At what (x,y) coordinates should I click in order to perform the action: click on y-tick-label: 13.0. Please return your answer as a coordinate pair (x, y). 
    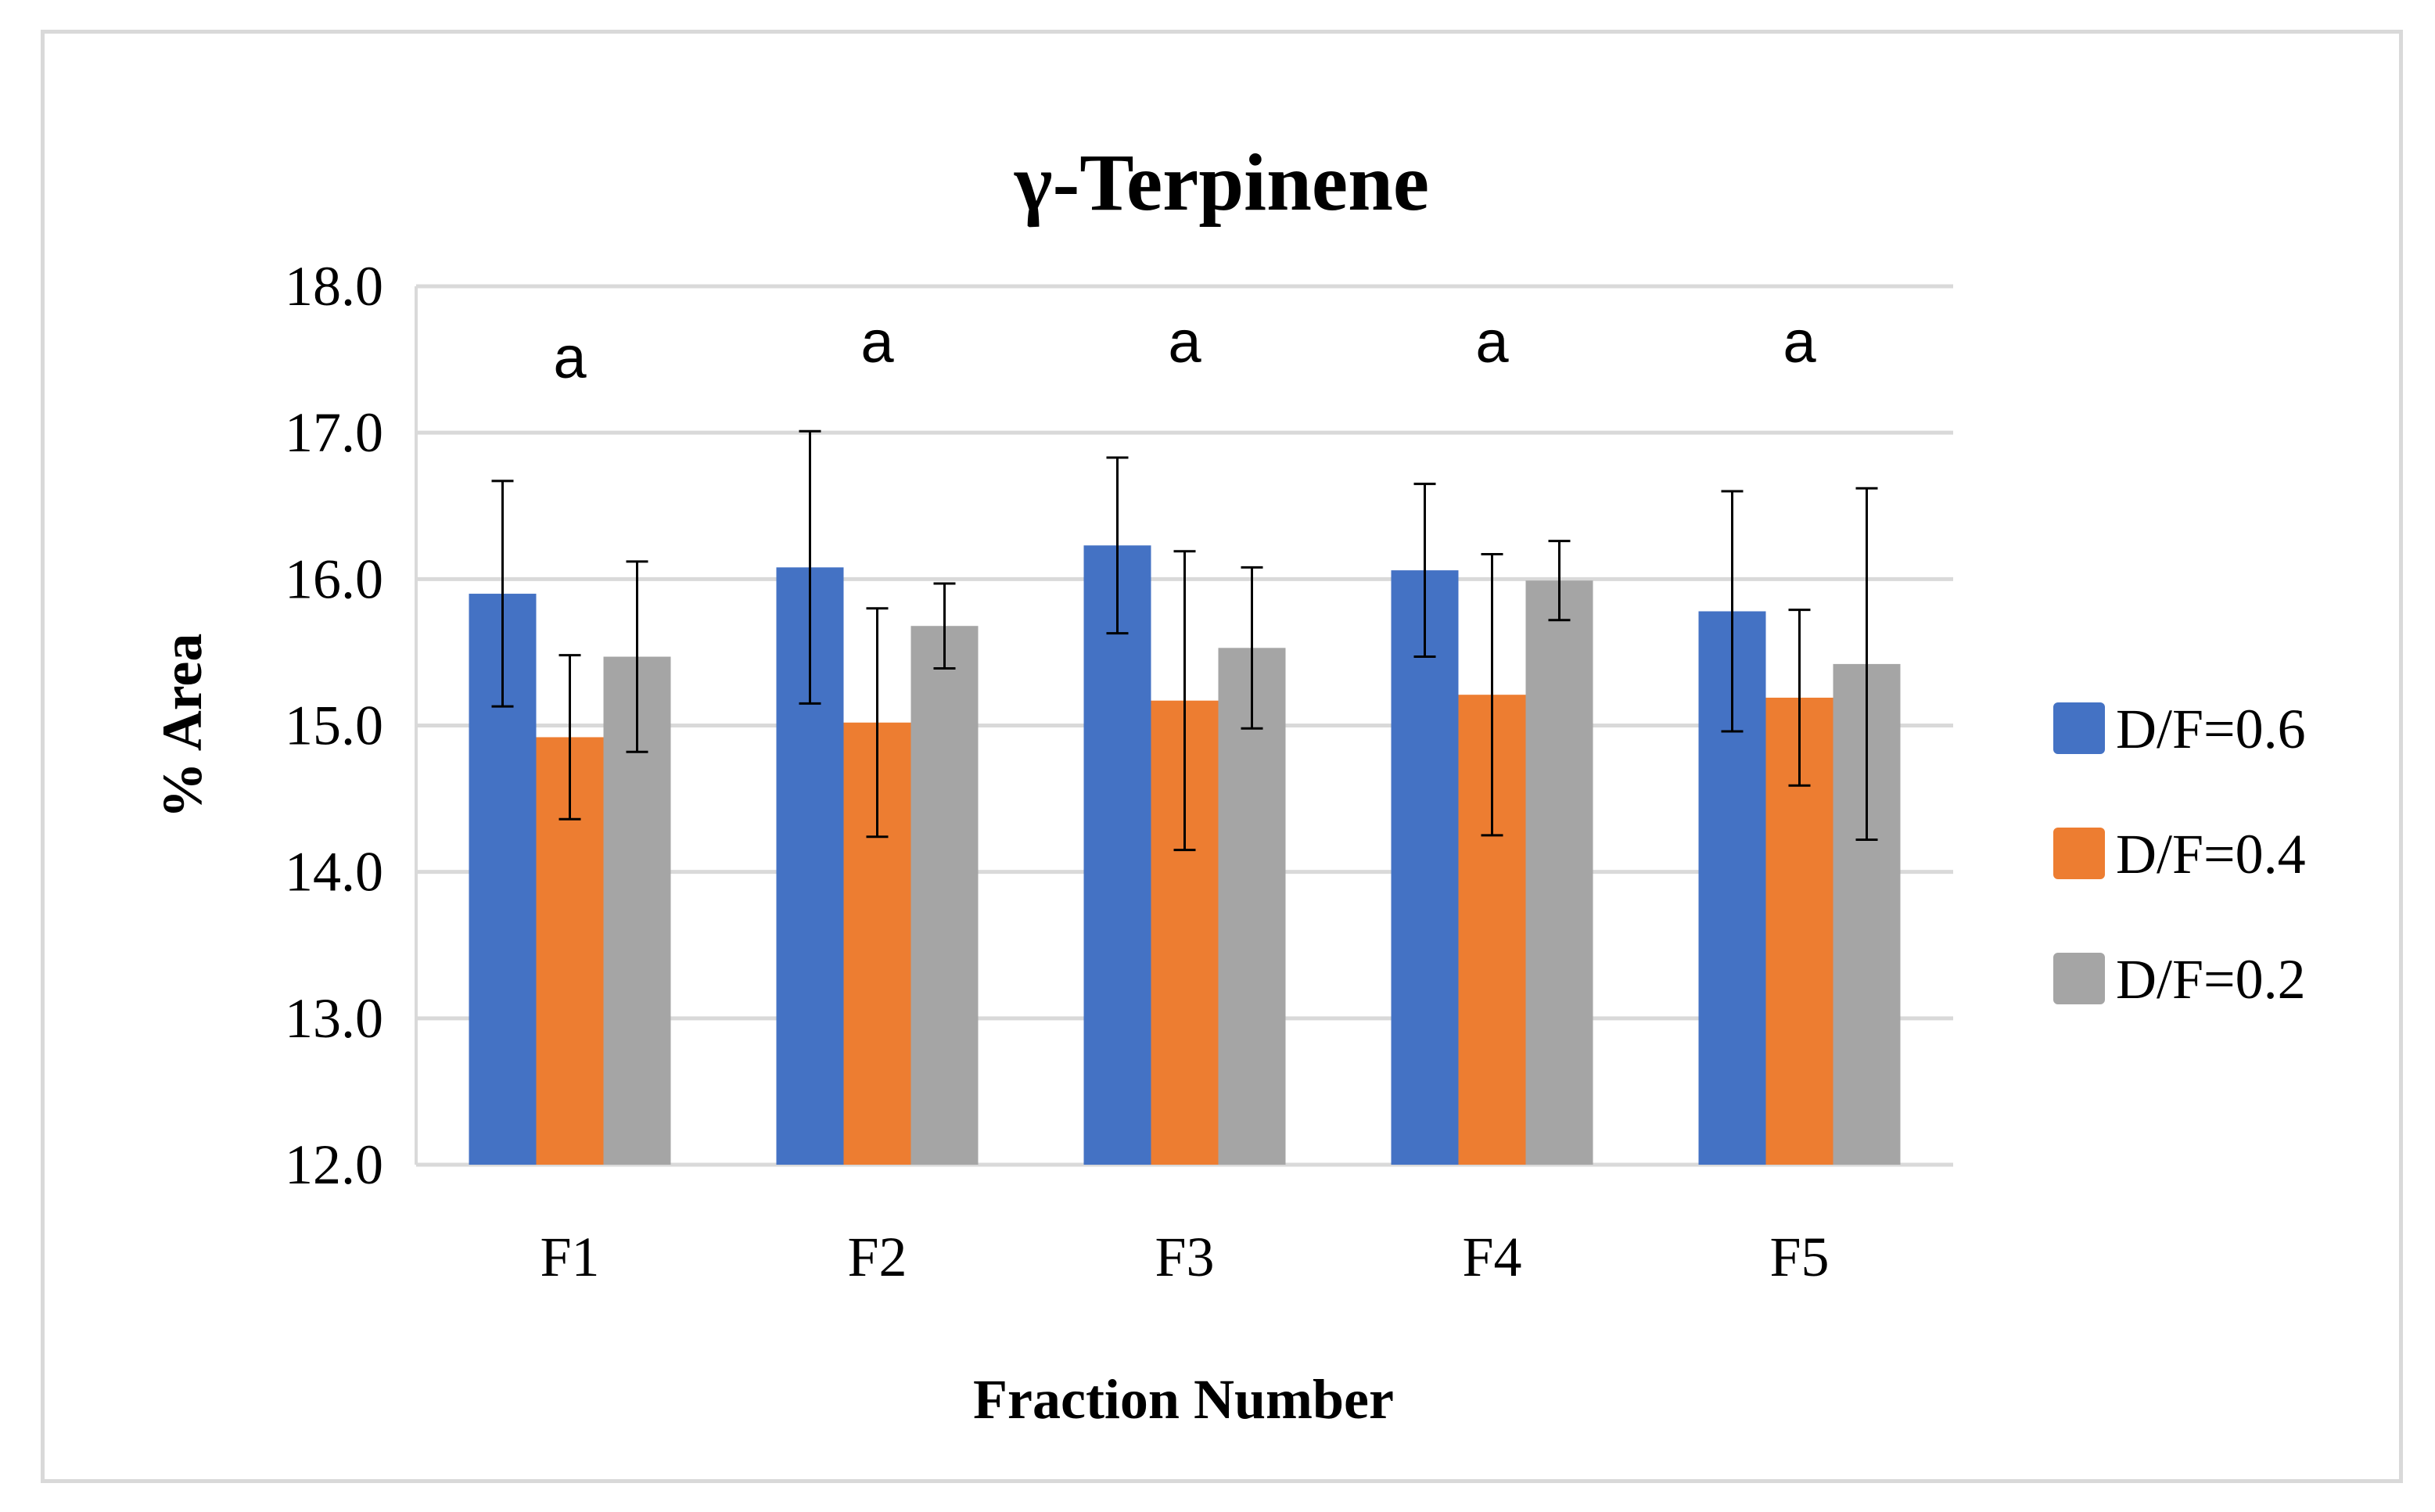
    Looking at the image, I should click on (334, 1018).